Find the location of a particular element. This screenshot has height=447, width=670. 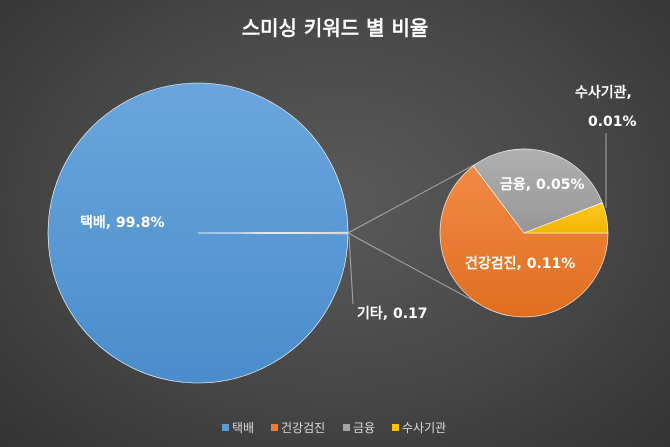

legend-swatch-건강검진 is located at coordinates (274, 427).